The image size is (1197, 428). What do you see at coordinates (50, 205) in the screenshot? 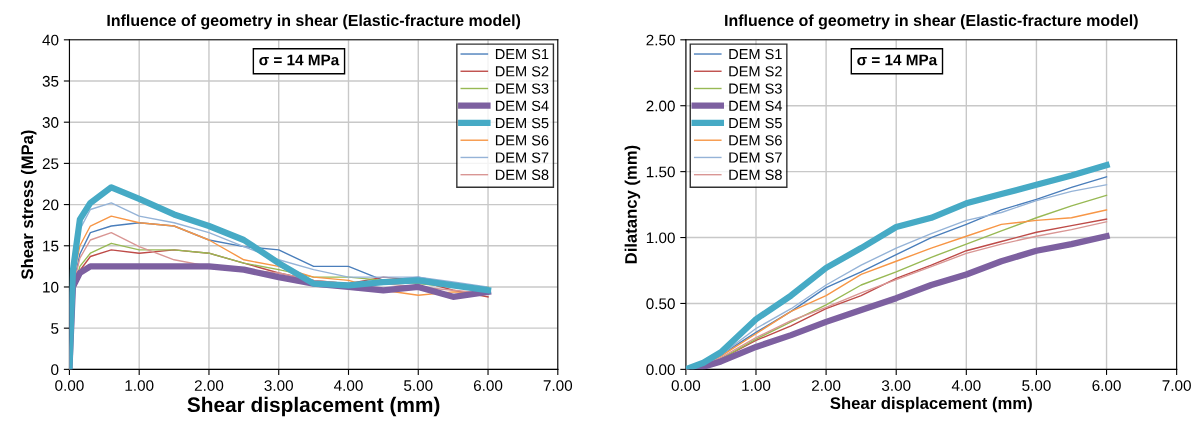
I see `y-tick-label: 20` at bounding box center [50, 205].